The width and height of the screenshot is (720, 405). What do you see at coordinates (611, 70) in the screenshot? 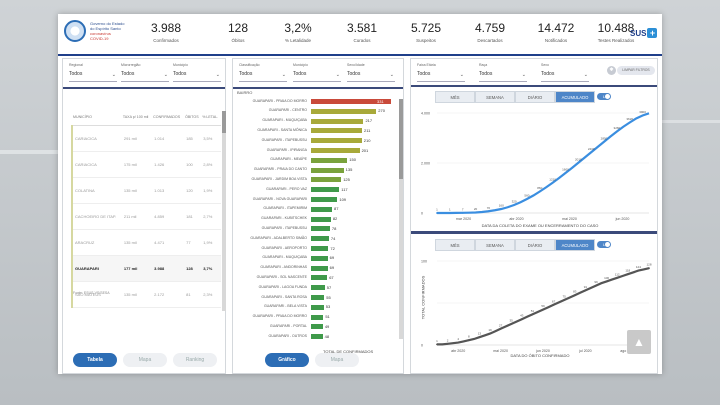
I see `filter-icon: ✱` at bounding box center [611, 70].